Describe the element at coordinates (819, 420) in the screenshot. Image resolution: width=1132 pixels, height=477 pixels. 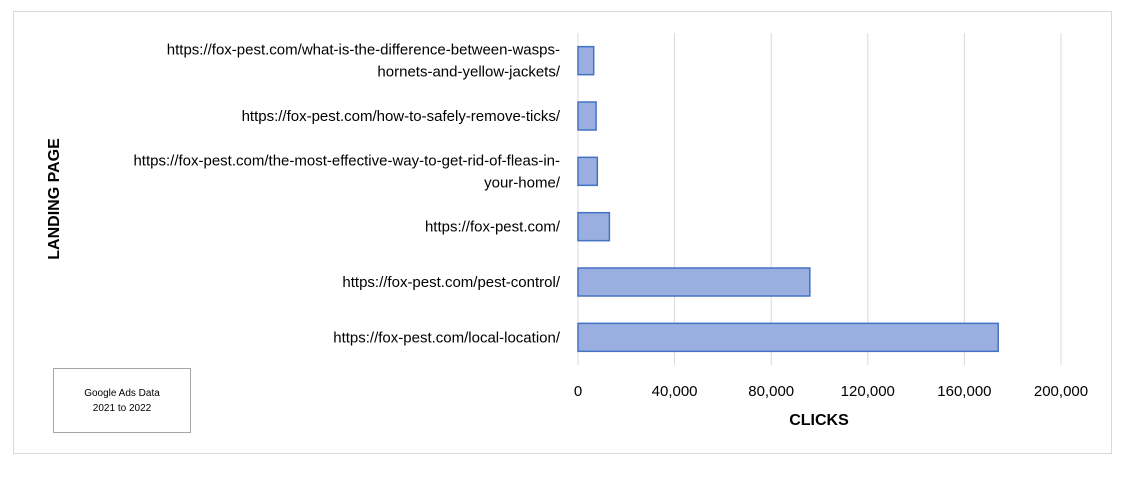
I see `x-axis-title: CLICKS` at that location.